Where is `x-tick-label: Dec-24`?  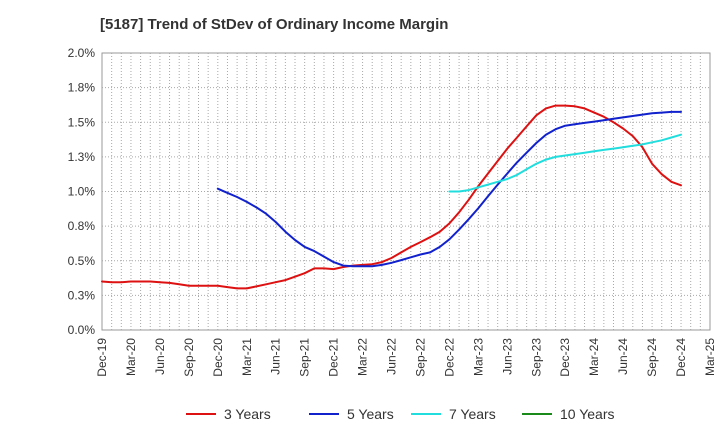
x-tick-label: Dec-24 is located at coordinates (681, 357).